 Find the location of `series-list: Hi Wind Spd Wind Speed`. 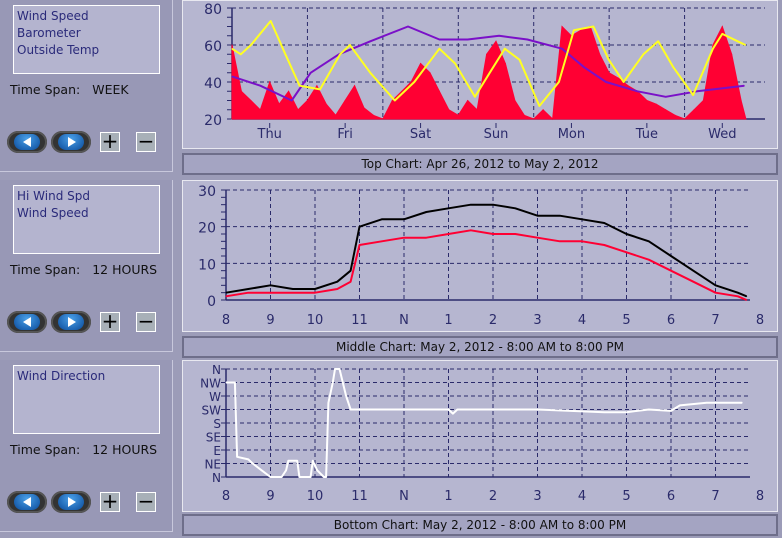

series-list: Hi Wind Spd Wind Speed is located at coordinates (86, 219).